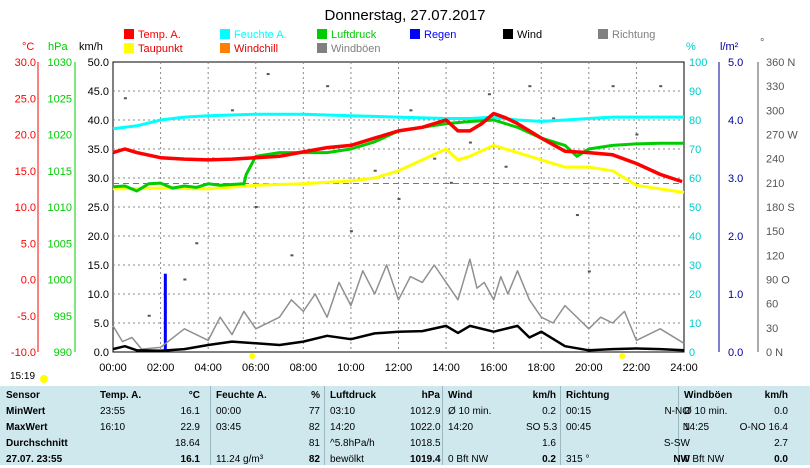 The image size is (810, 468). Describe the element at coordinates (91, 47) in the screenshot. I see `wind-axis-unit: km/h` at that location.